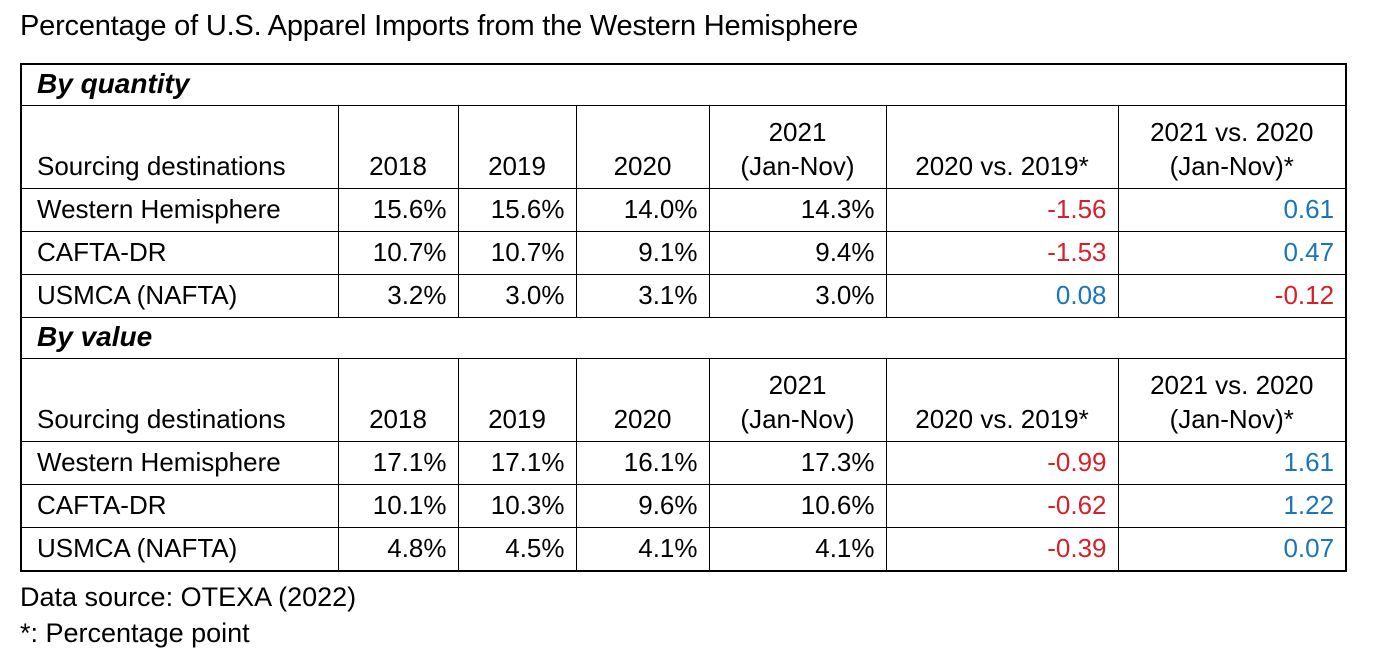 This screenshot has width=1374, height=651. Describe the element at coordinates (642, 506) in the screenshot. I see `value-cell-2020: 9.6%` at that location.